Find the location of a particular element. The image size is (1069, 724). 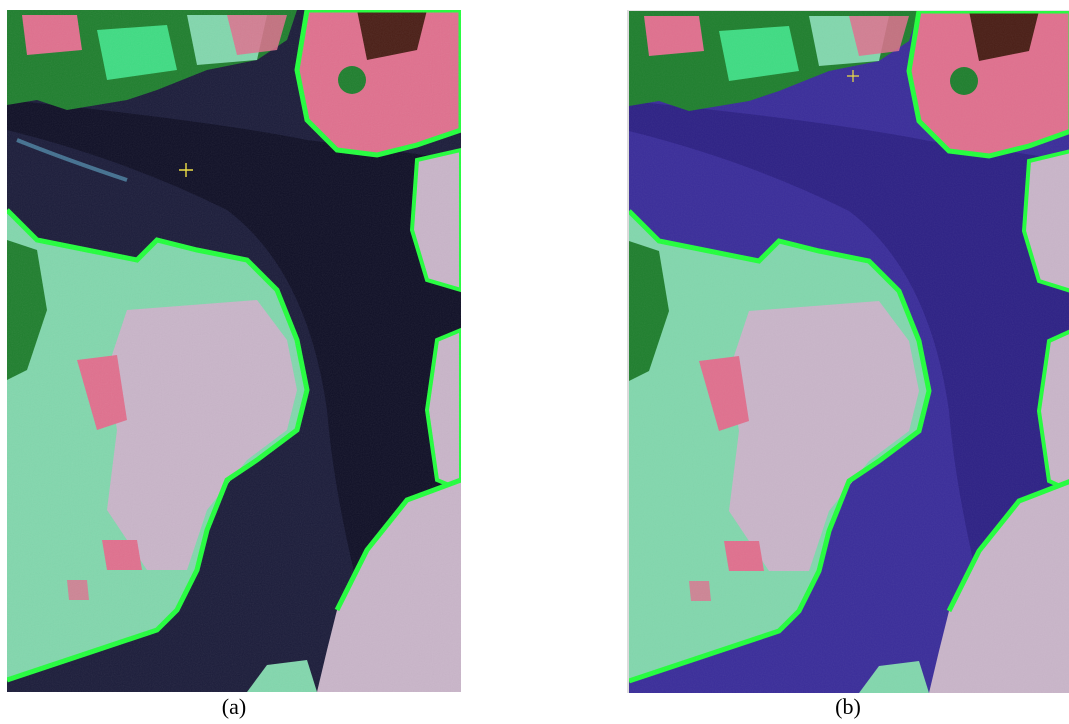

caption-a: (a) is located at coordinates (234, 706).